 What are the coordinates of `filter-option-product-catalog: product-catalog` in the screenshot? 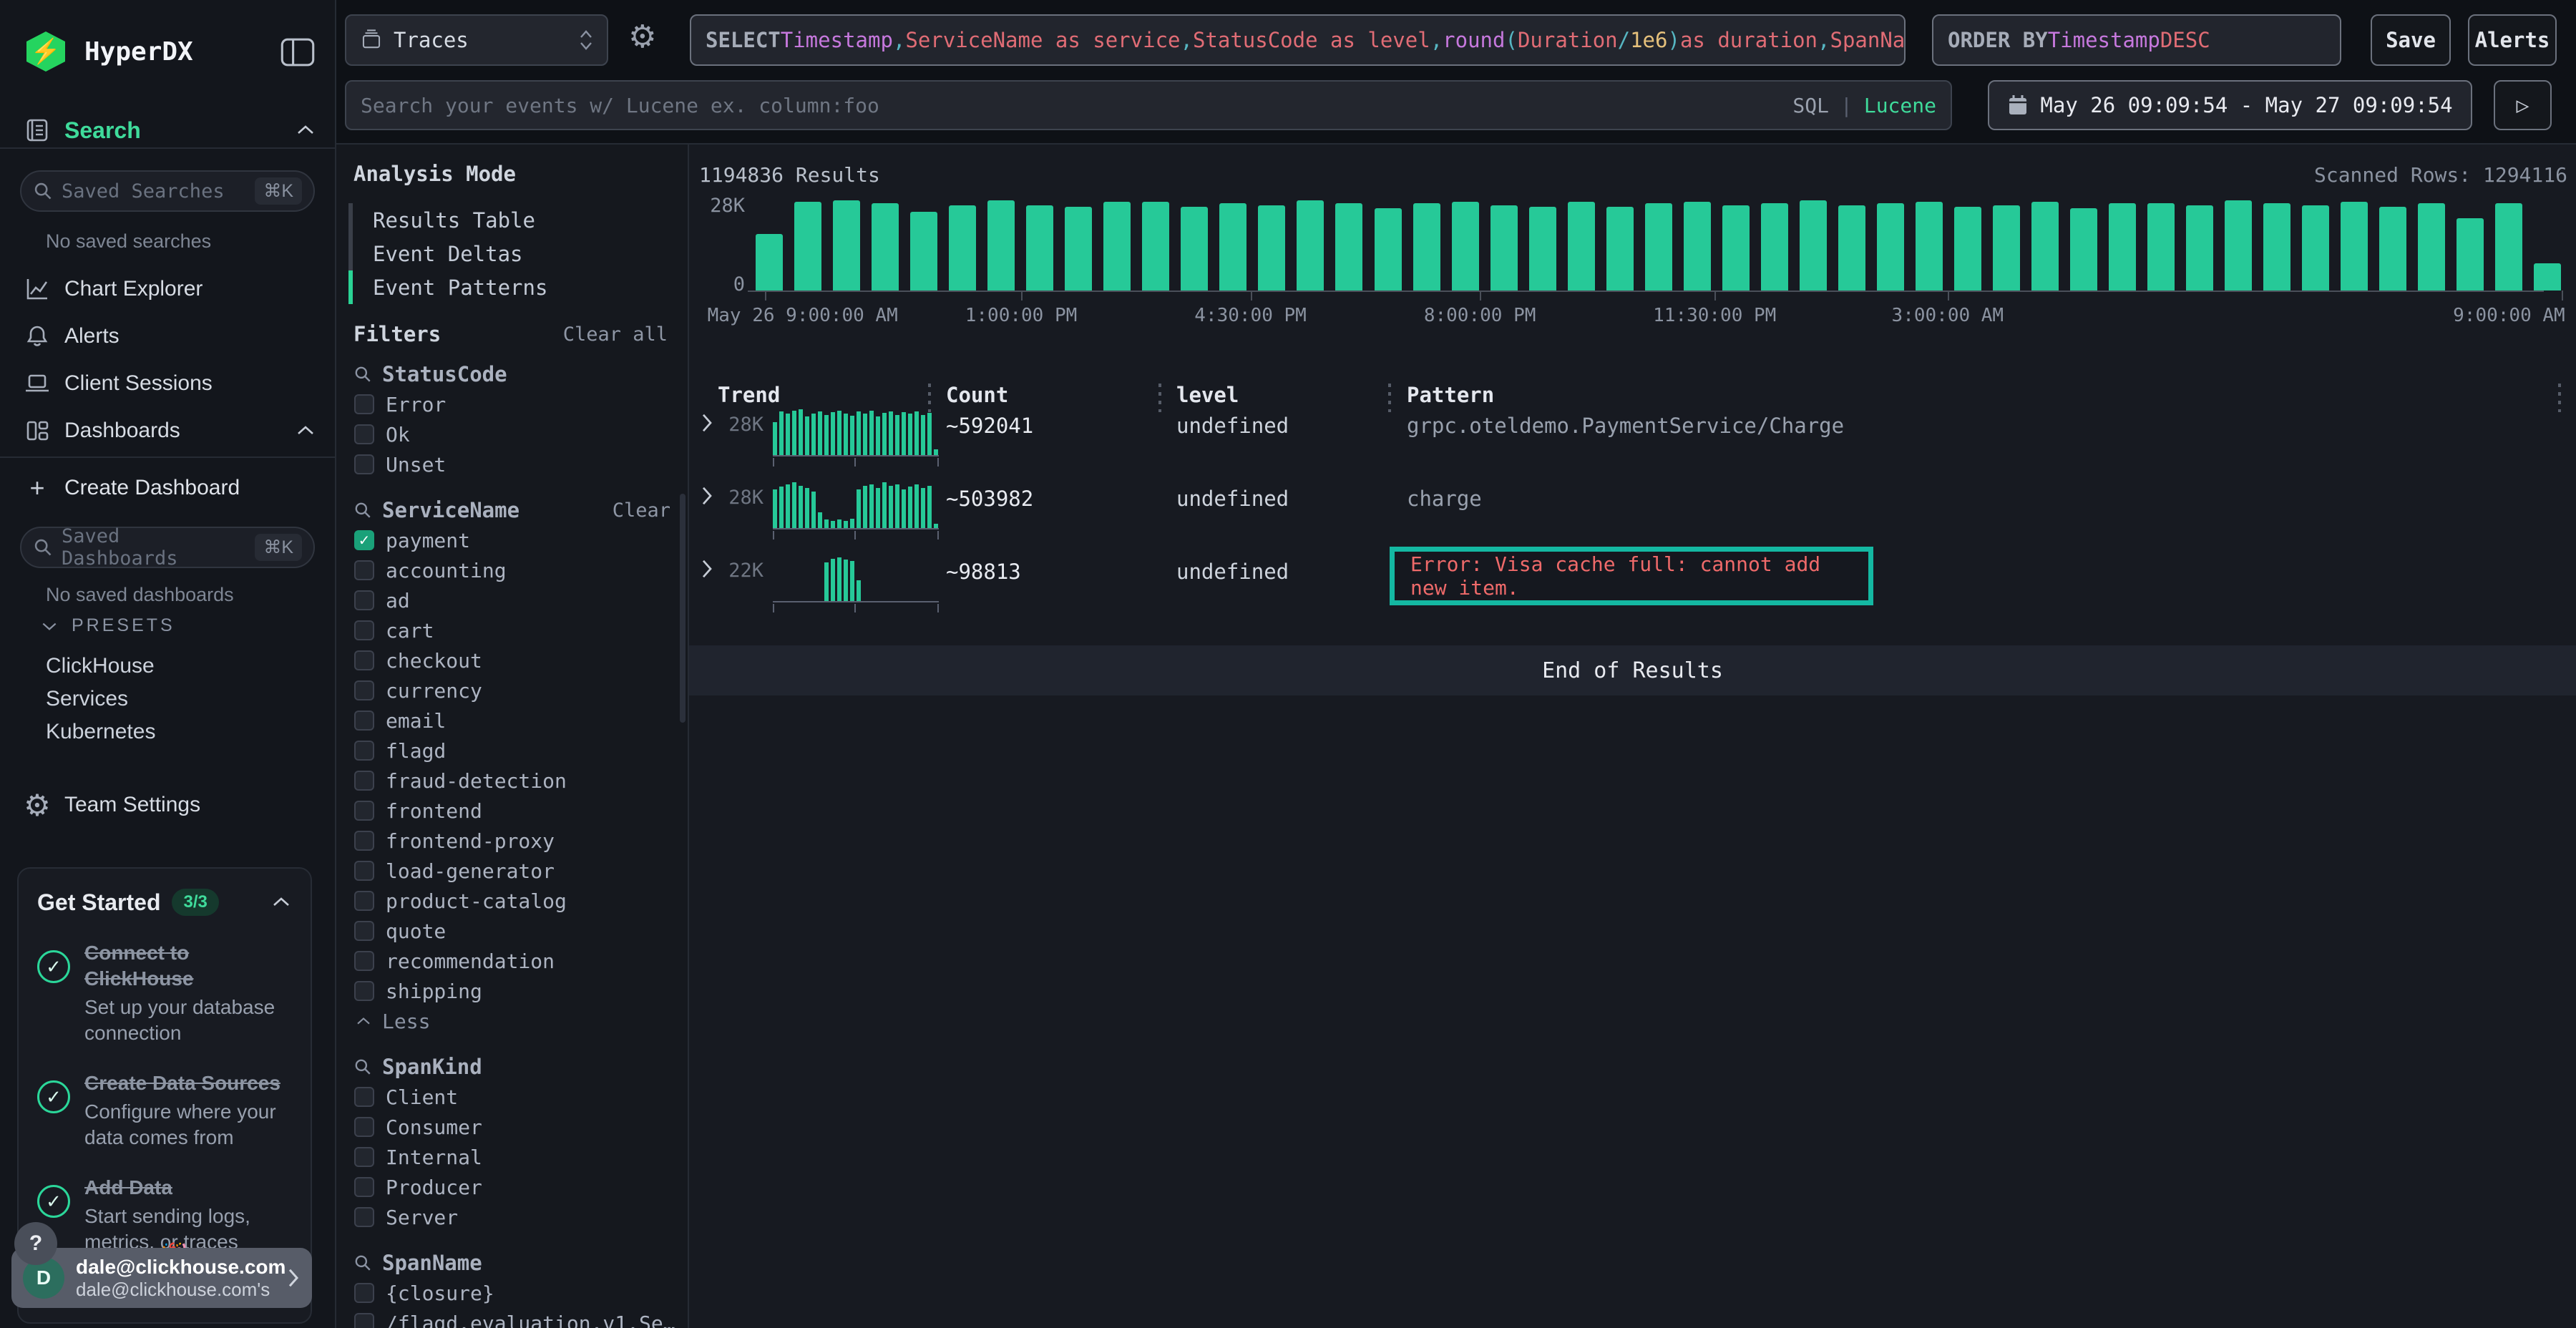 It's located at (512, 901).